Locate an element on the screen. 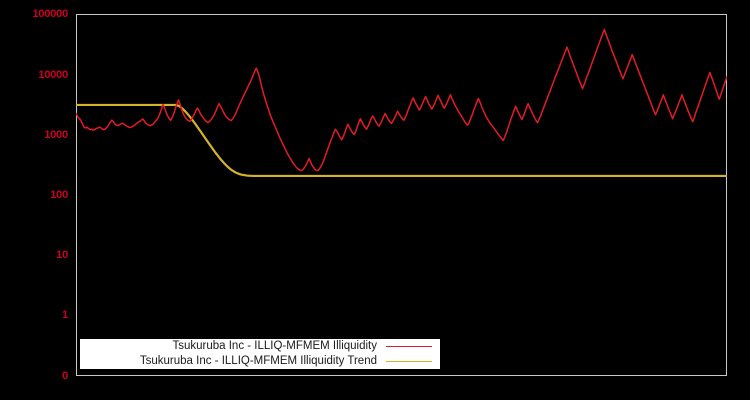 This screenshot has height=400, width=750. y-axis-tick-10000: 10000 is located at coordinates (53, 75).